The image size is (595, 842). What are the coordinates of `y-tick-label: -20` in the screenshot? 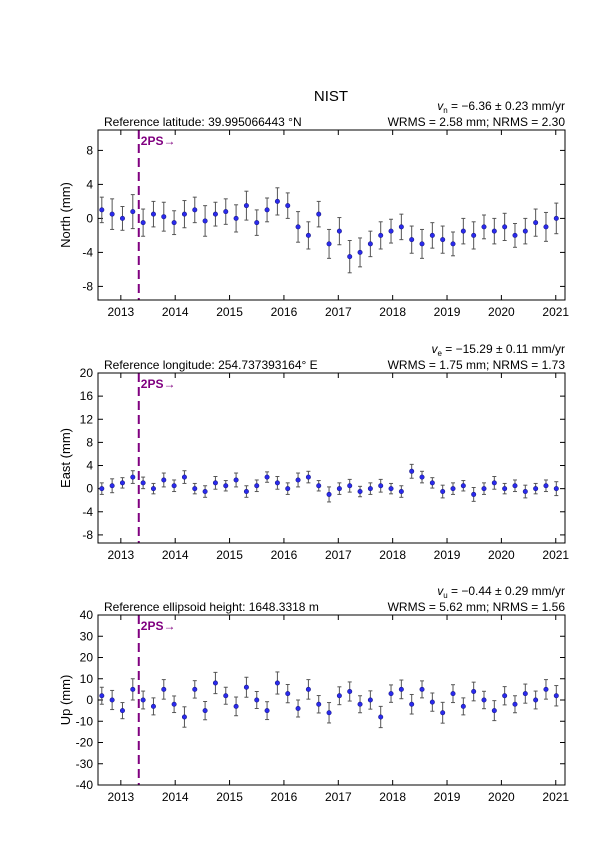 It's located at (85, 743).